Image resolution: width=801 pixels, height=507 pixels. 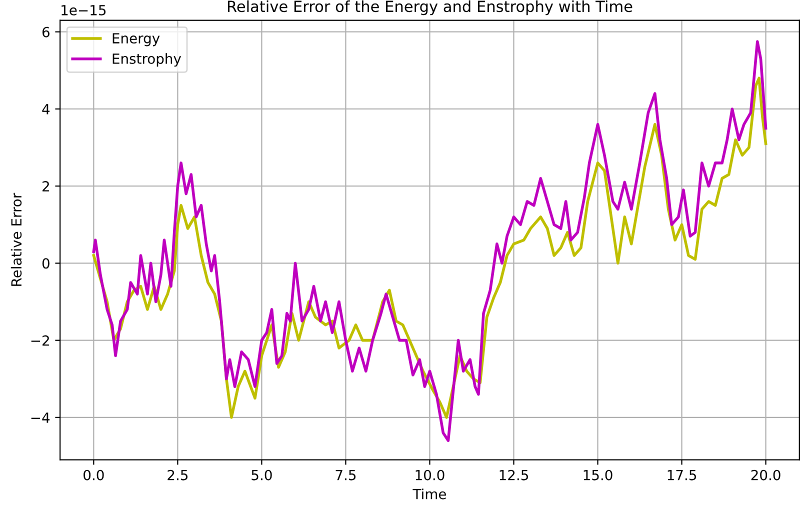 I want to click on x-tick-label: 12.5, so click(x=514, y=475).